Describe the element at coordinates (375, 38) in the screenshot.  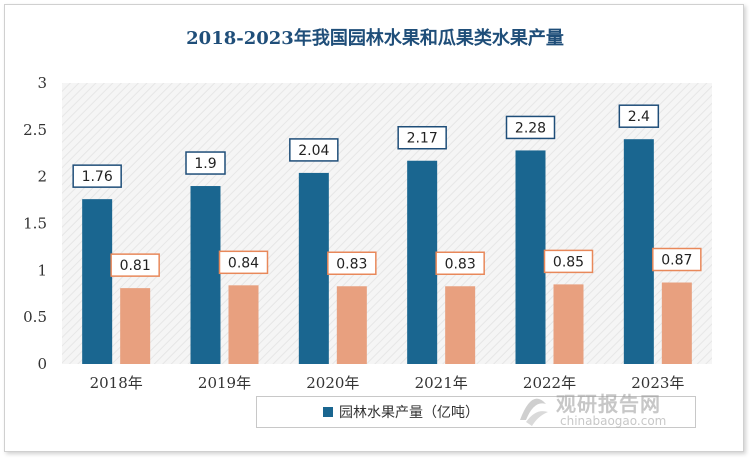
I see `chart-title: 2018-2023年我国园林水果和瓜果类水果产量` at that location.